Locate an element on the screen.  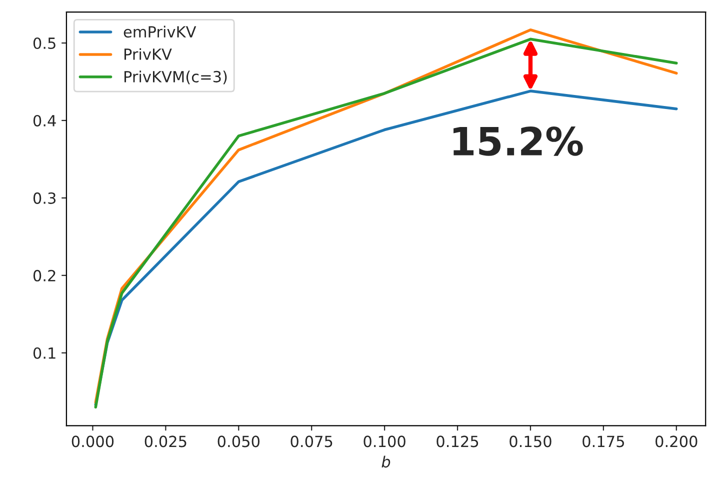
x-tick-label: 0.100 is located at coordinates (385, 442).